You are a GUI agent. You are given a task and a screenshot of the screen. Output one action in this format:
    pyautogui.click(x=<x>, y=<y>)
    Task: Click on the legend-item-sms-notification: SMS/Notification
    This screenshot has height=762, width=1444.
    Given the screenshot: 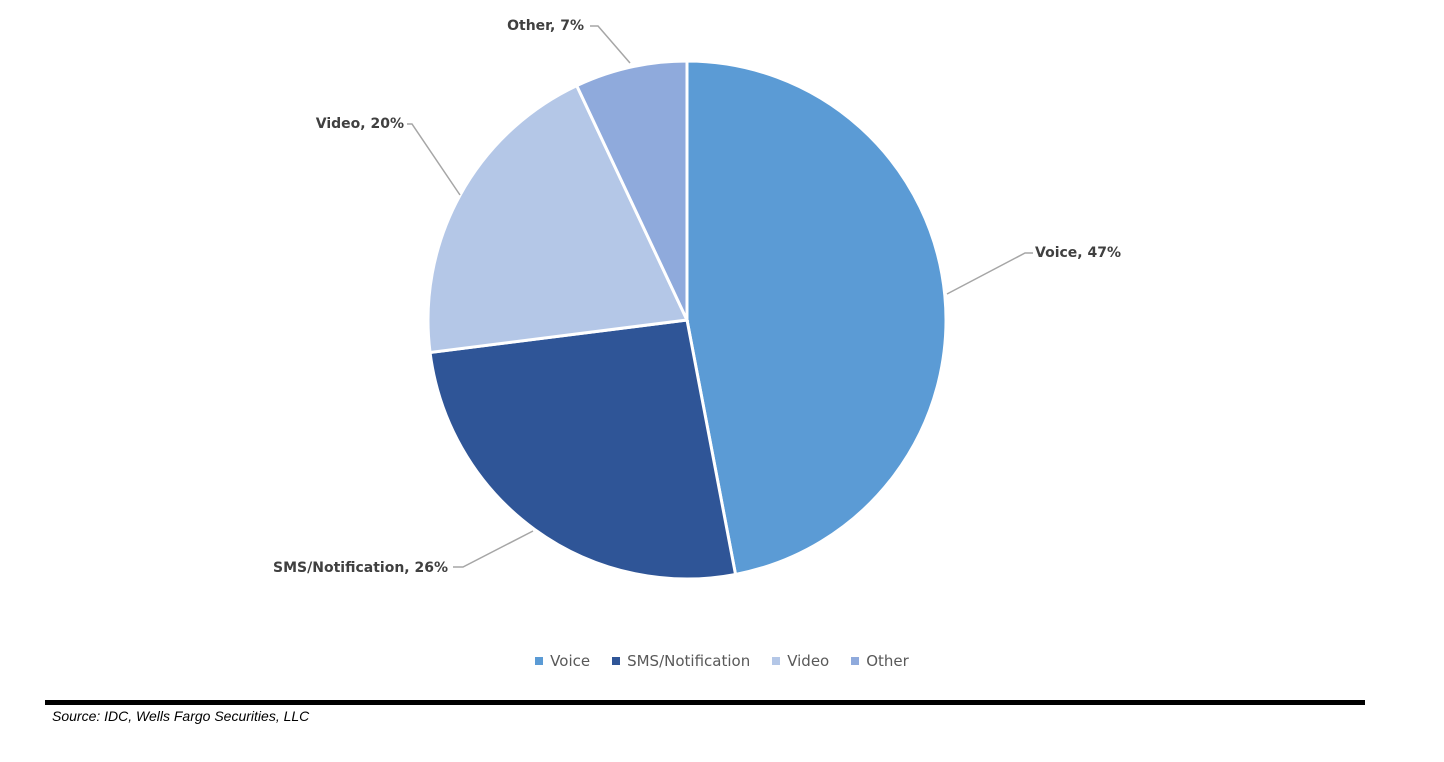 What is the action you would take?
    pyautogui.click(x=681, y=661)
    